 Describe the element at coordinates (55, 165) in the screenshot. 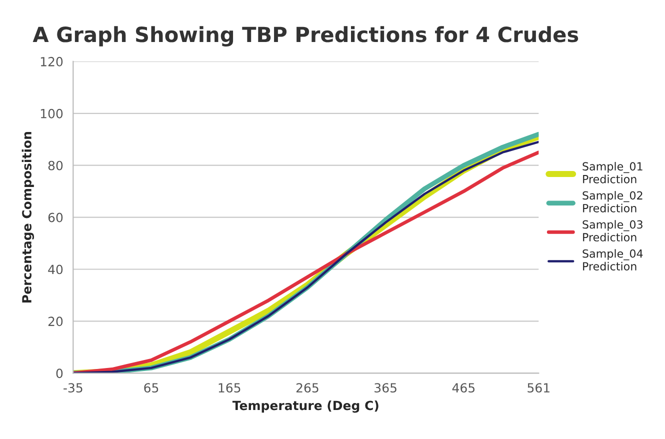

I see `y-tick-label: 80` at that location.